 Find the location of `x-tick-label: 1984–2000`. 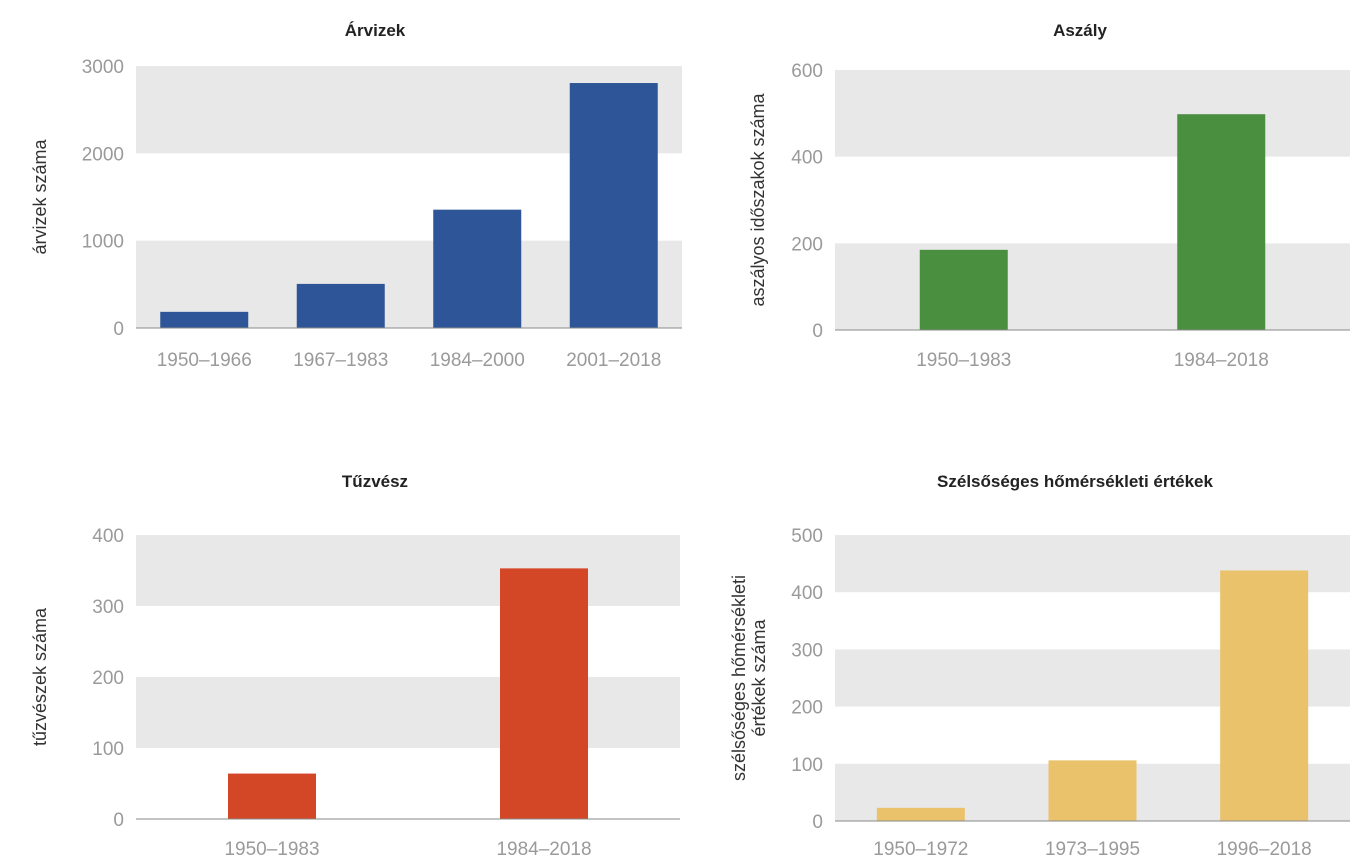

x-tick-label: 1984–2000 is located at coordinates (477, 360).